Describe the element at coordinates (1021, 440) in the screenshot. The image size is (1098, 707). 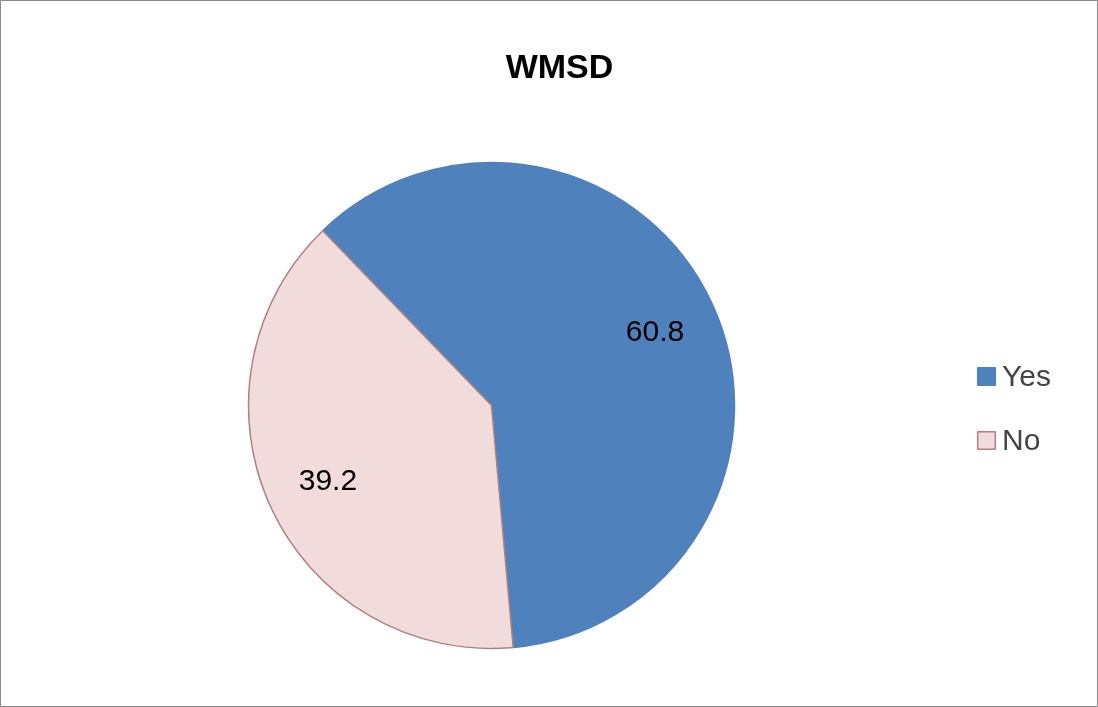
I see `legend-label: No` at that location.